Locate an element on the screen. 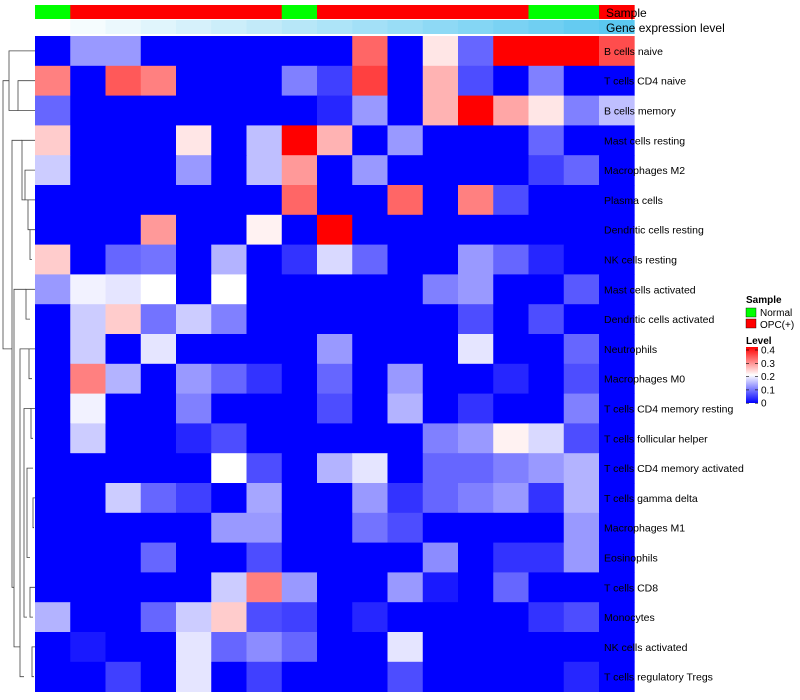  sample-track-label: Sample is located at coordinates (626, 13).